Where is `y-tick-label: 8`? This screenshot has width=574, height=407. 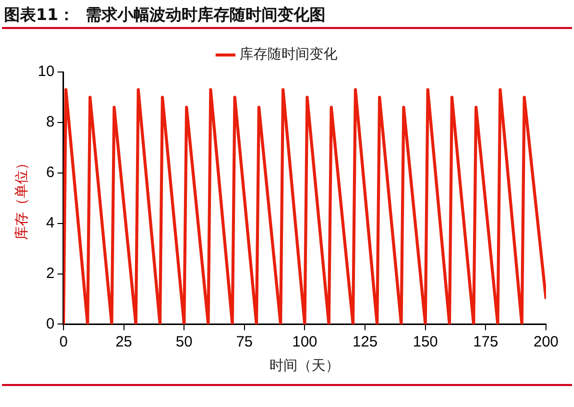 y-tick-label: 8 is located at coordinates (50, 122).